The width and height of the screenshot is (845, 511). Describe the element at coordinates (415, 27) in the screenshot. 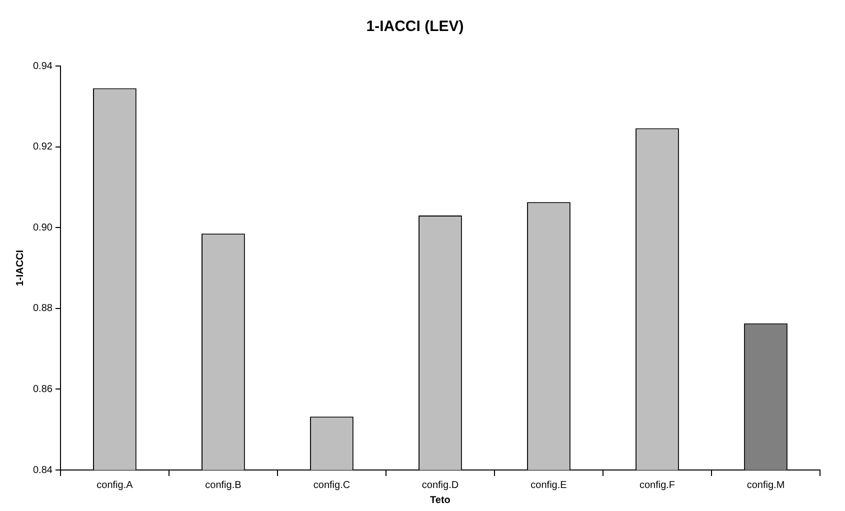

I see `chart-title: 1-IACCI (LEV)` at that location.